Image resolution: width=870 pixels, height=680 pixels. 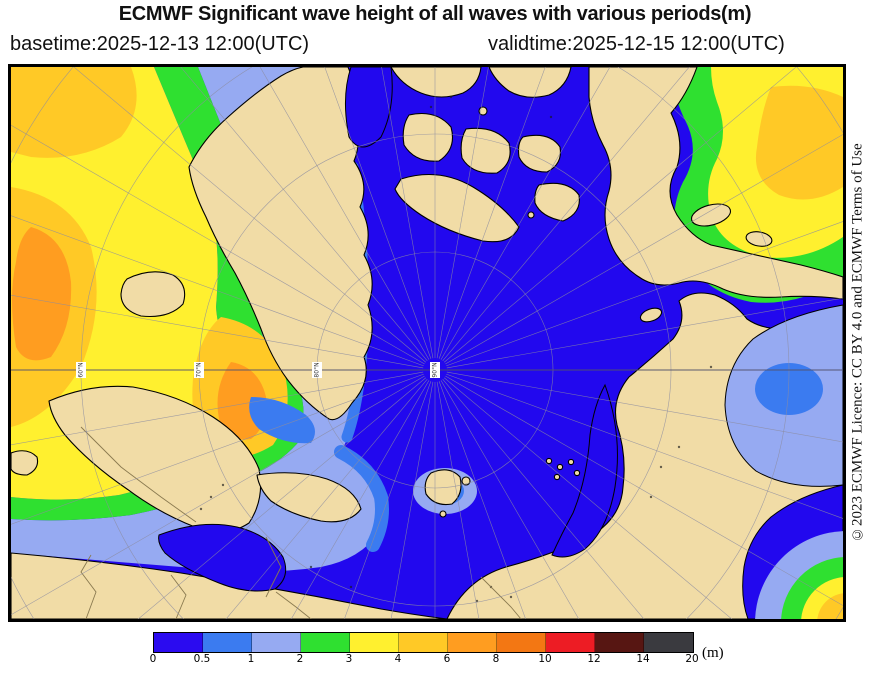 What do you see at coordinates (222, 557) in the screenshot?
I see `baltic-sea-water` at bounding box center [222, 557].